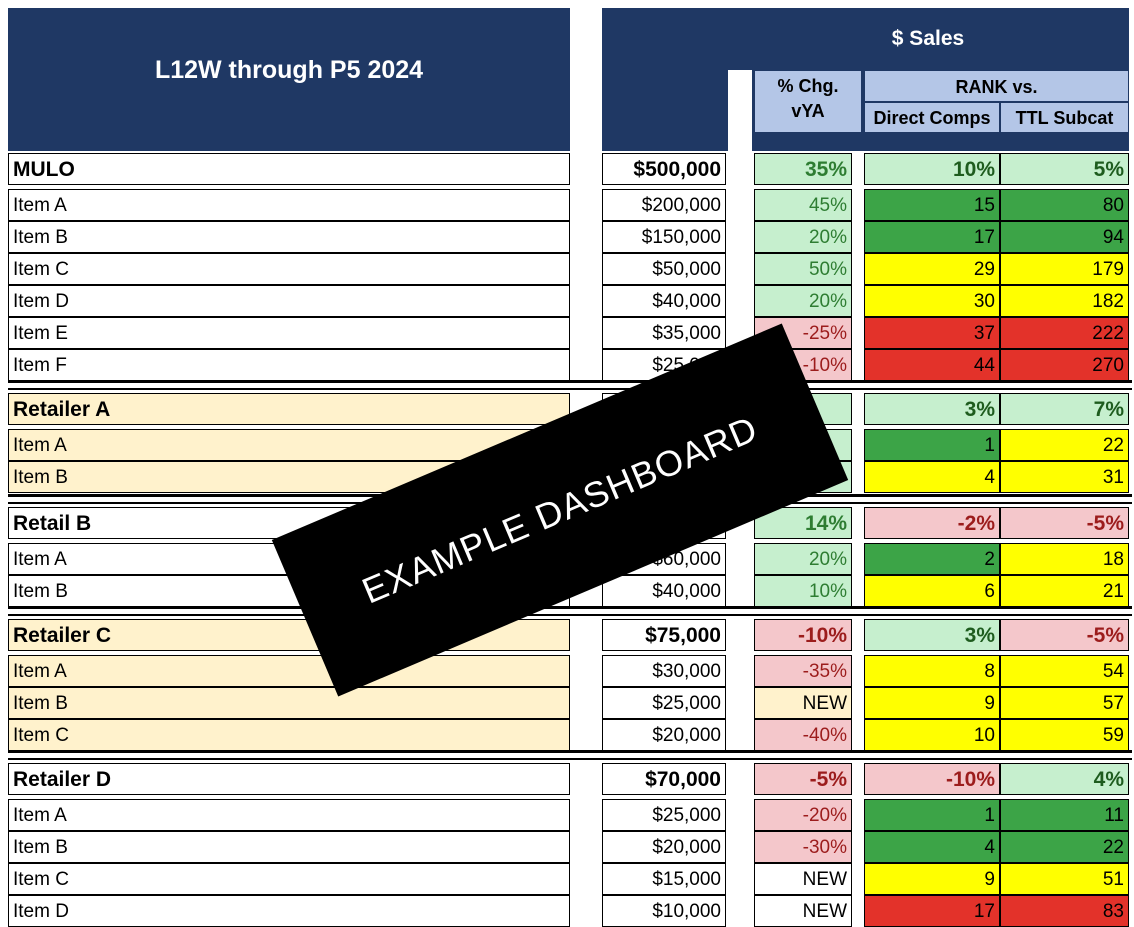  I want to click on section-total-row-direct: 10%, so click(932, 169).